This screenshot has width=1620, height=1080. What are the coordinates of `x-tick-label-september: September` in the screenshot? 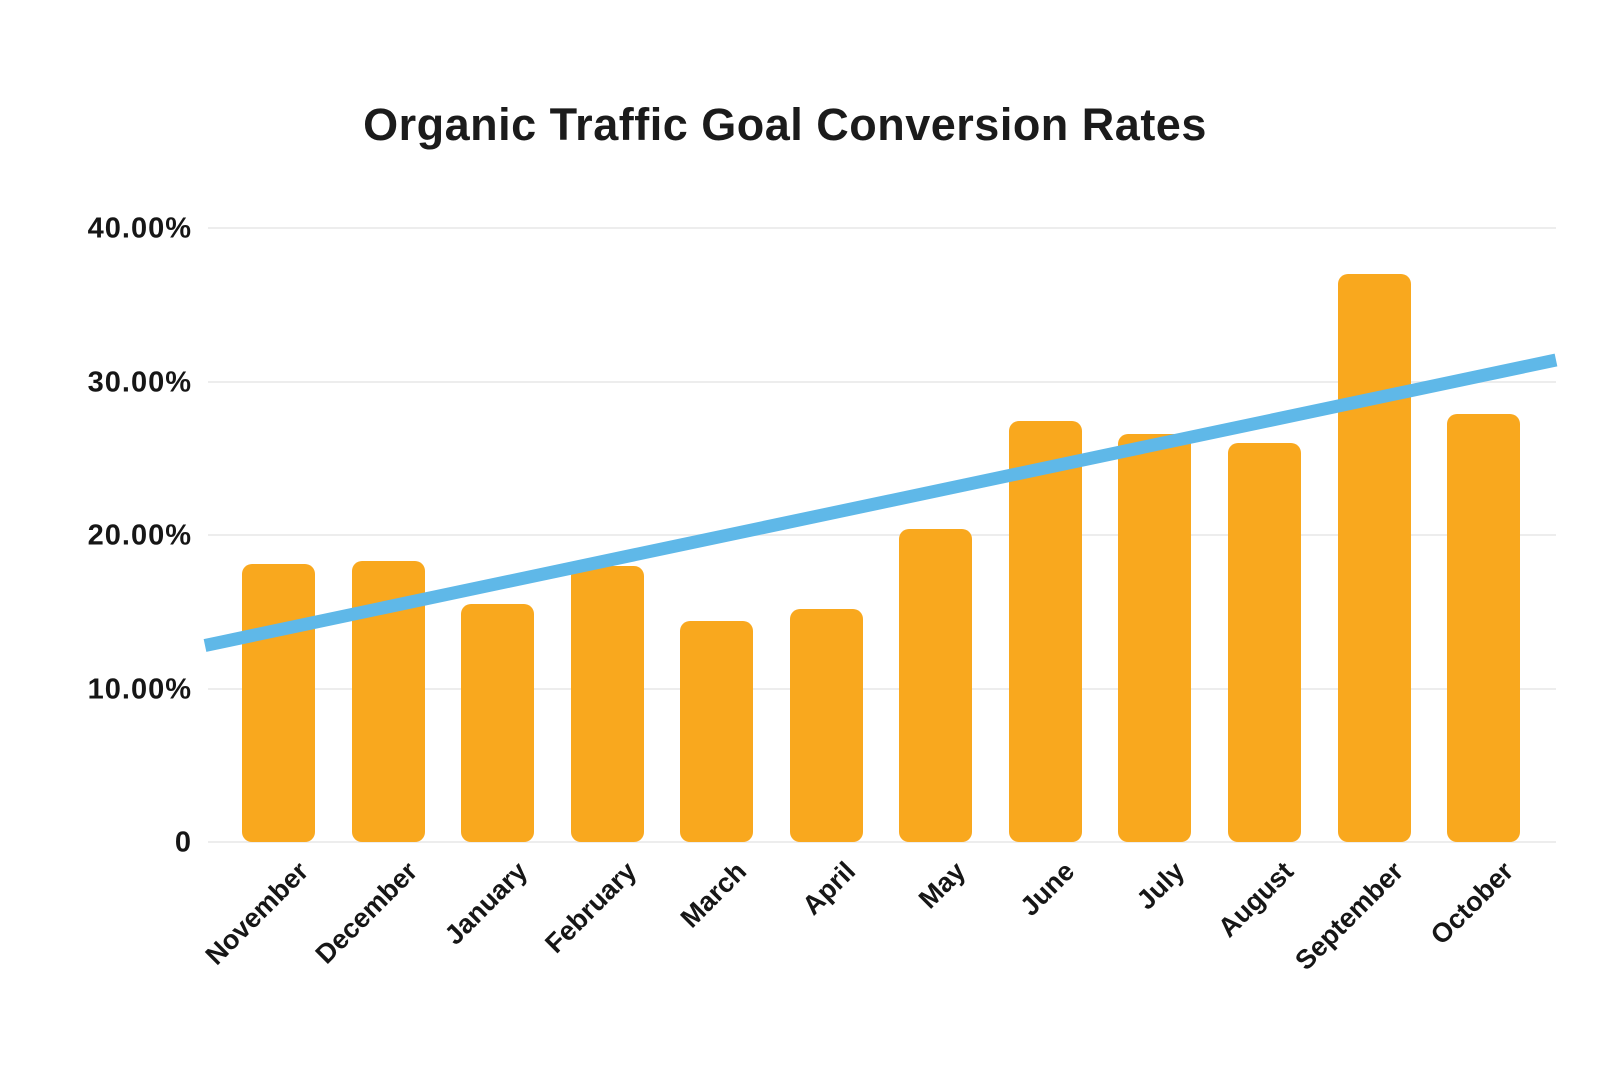 It's located at (1349, 916).